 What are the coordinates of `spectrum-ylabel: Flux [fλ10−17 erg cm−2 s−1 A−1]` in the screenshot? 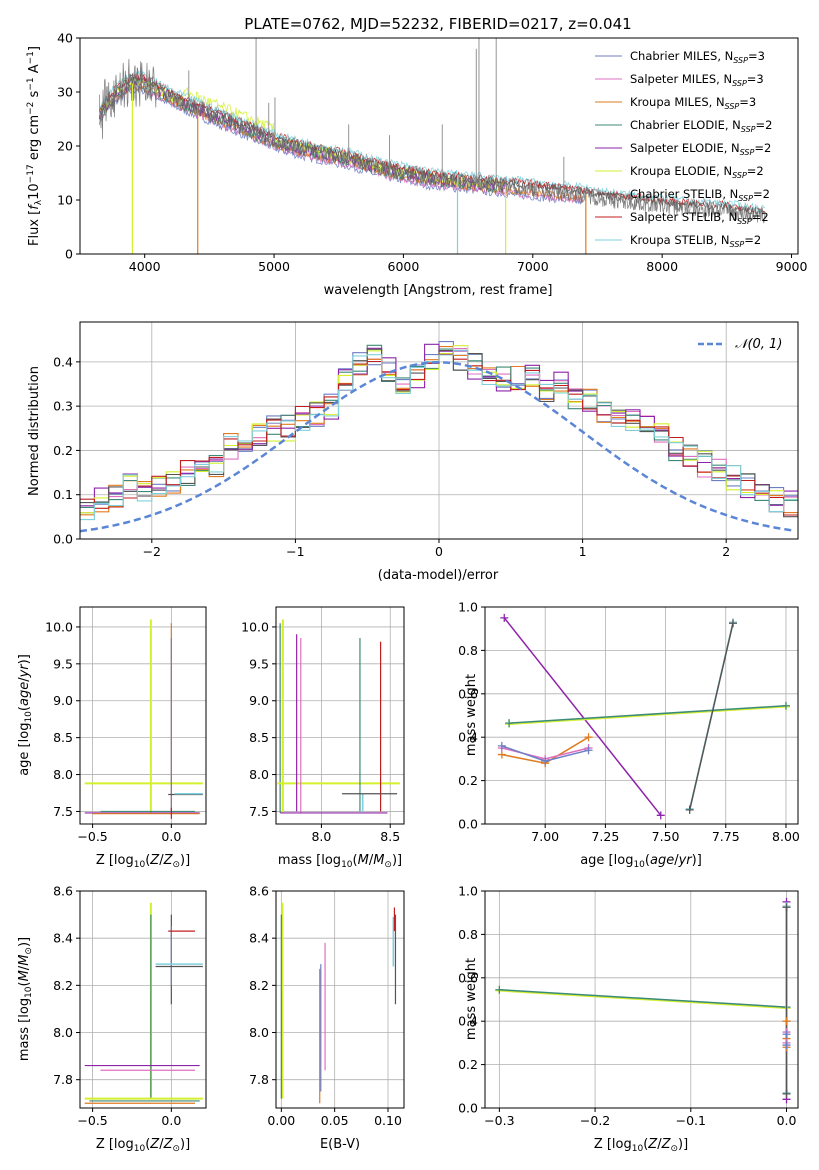 It's located at (35, 146).